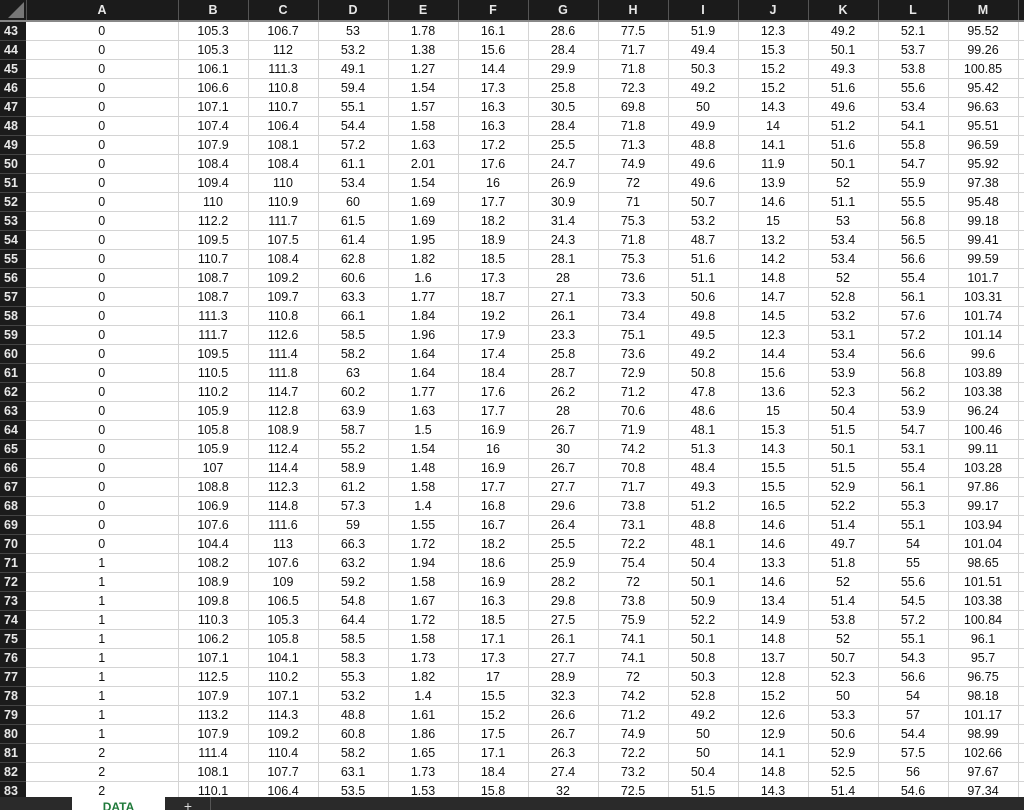 This screenshot has height=810, width=1024. Describe the element at coordinates (633, 449) in the screenshot. I see `cell-h65: 74.2` at that location.